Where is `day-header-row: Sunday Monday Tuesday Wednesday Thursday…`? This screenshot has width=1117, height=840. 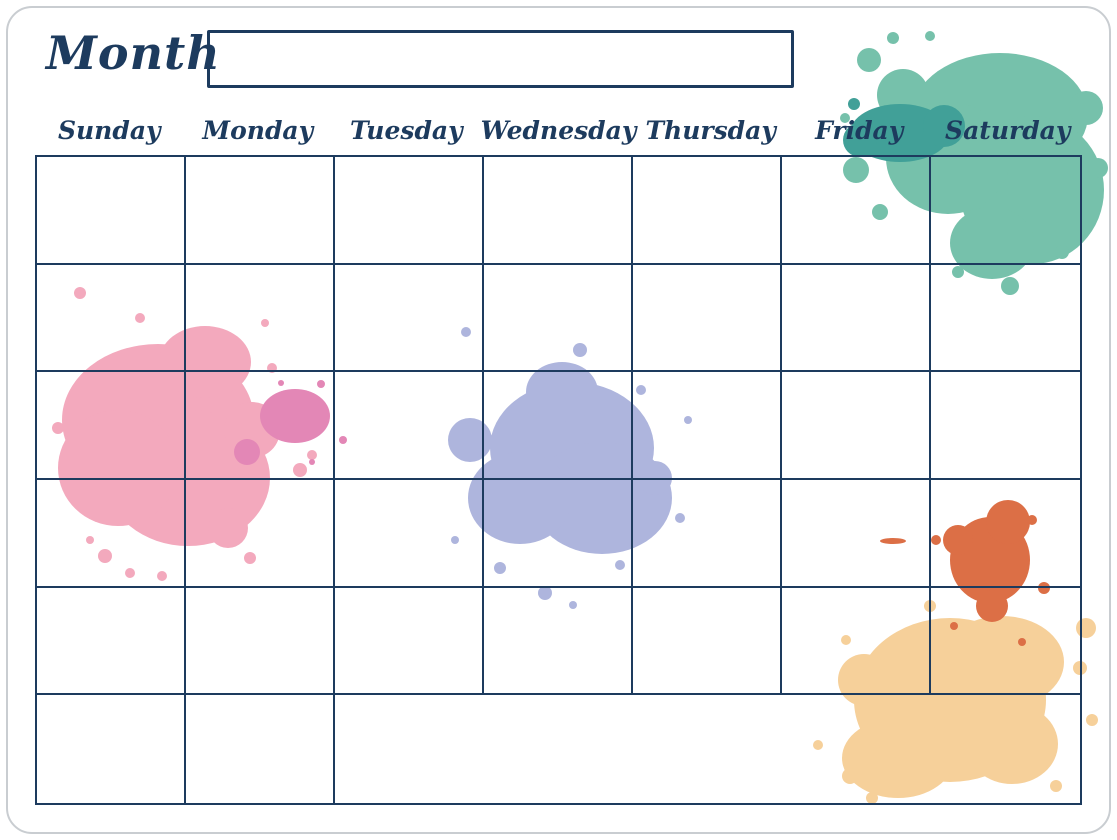 day-header-row: Sunday Monday Tuesday Wednesday Thursday… is located at coordinates (558, 130).